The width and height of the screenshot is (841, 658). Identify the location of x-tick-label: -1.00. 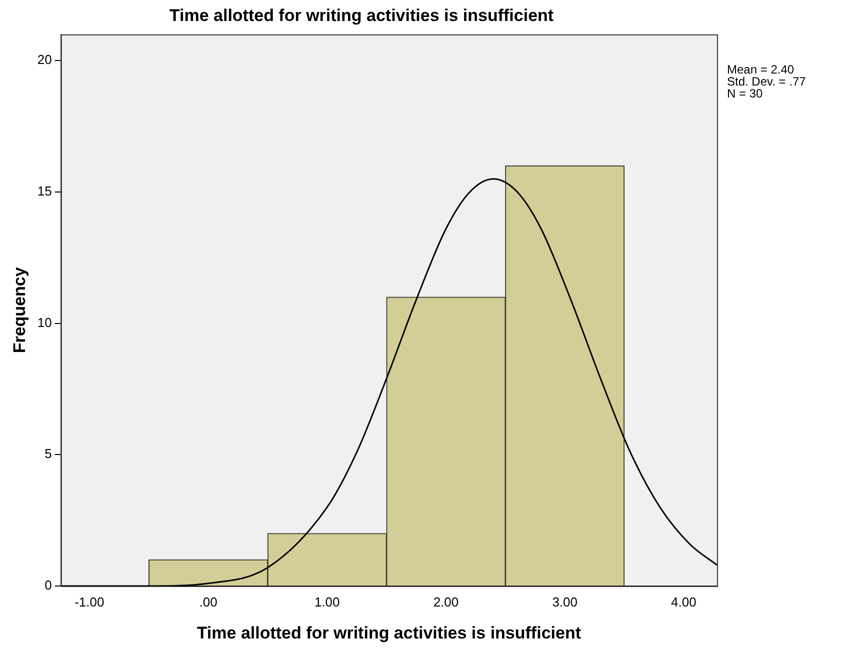
(89, 602).